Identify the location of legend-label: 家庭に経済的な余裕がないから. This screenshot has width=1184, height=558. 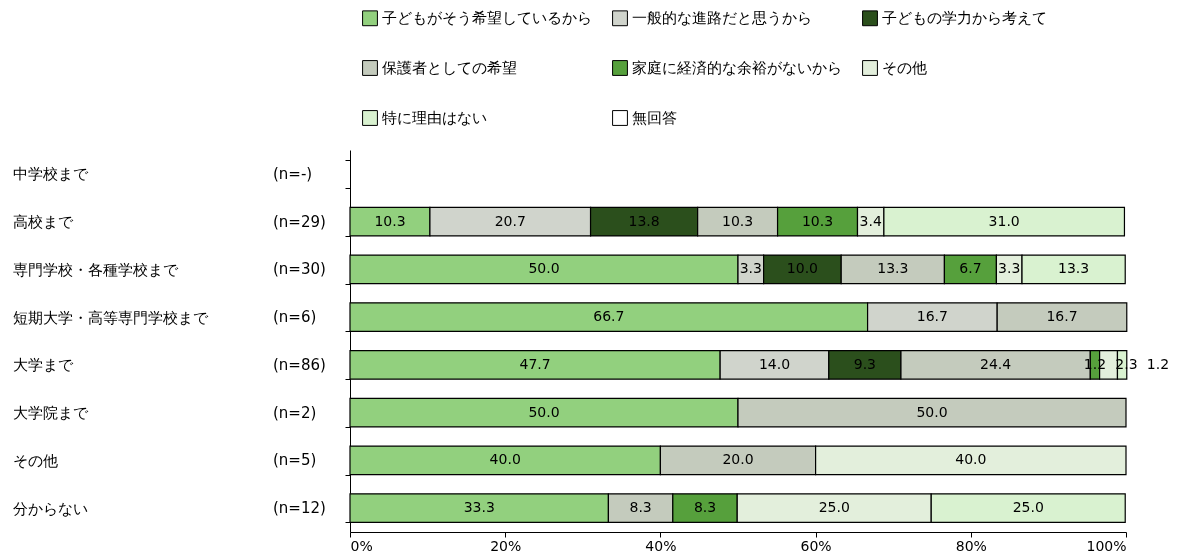
(737, 68).